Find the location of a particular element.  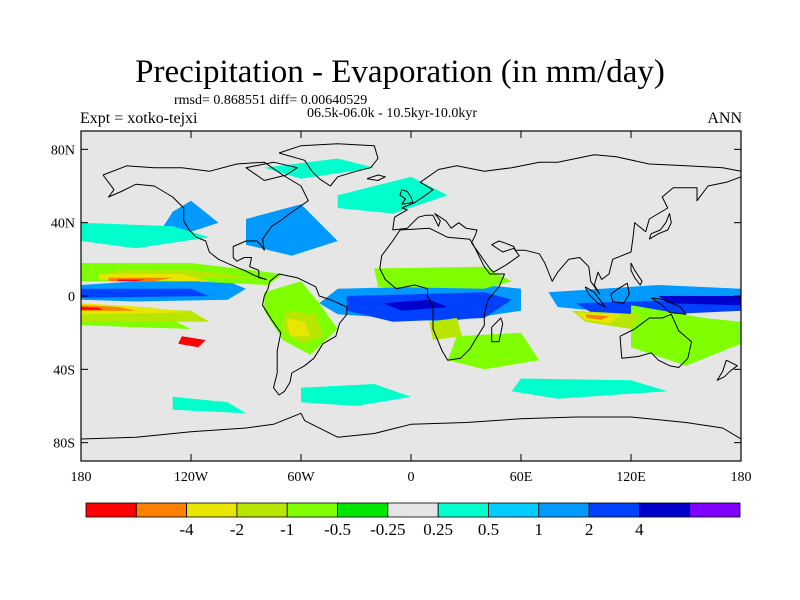

coastline-new-guinea is located at coordinates (668, 306).